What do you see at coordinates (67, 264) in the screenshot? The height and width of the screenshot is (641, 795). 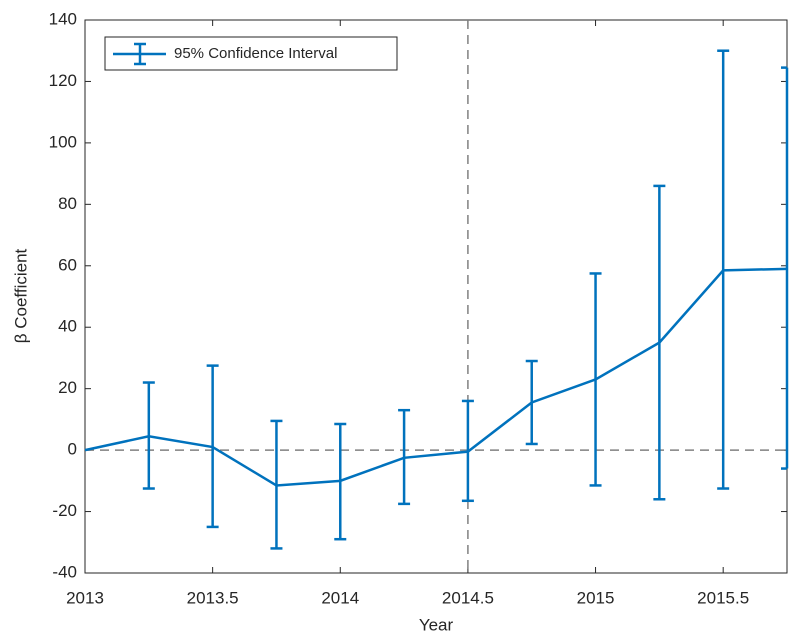 I see `y-tick-label: 60` at bounding box center [67, 264].